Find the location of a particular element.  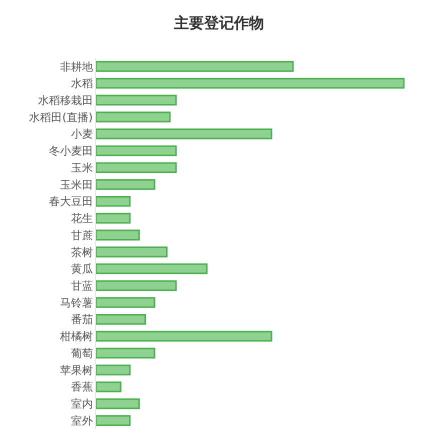

y-tick-label: 苹果树 is located at coordinates (76, 370).